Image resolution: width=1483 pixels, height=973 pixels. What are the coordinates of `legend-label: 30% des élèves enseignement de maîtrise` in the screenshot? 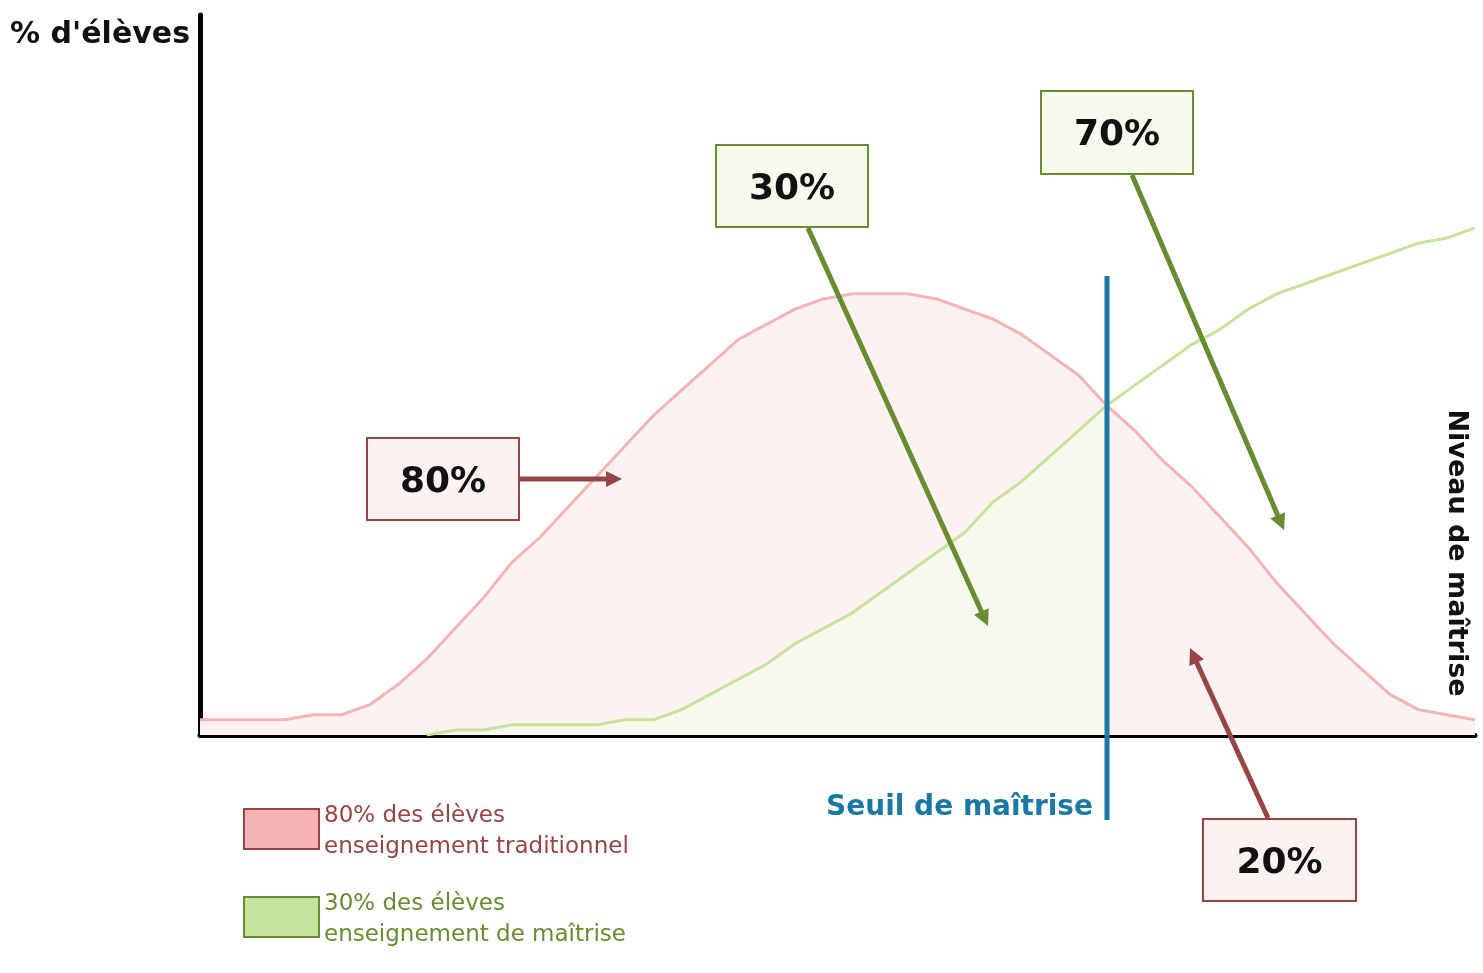 It's located at (475, 917).